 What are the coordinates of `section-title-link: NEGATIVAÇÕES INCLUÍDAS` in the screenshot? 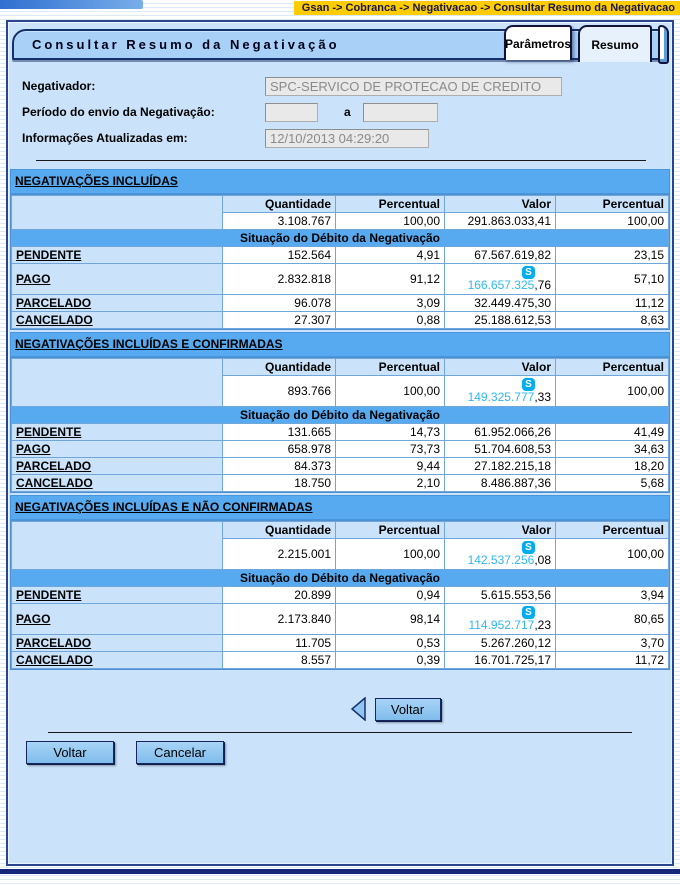 It's located at (96, 181).